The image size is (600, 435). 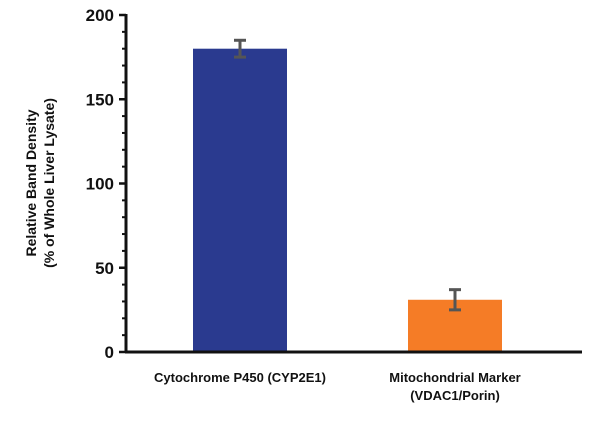 I want to click on bar, so click(x=240, y=200).